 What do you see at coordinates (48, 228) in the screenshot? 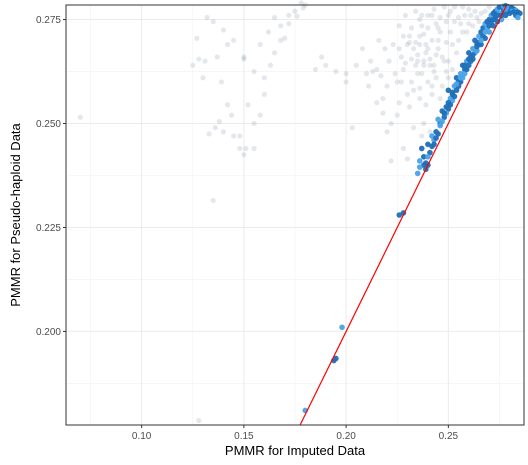
I see `y-tick-label: 0.225` at bounding box center [48, 228].